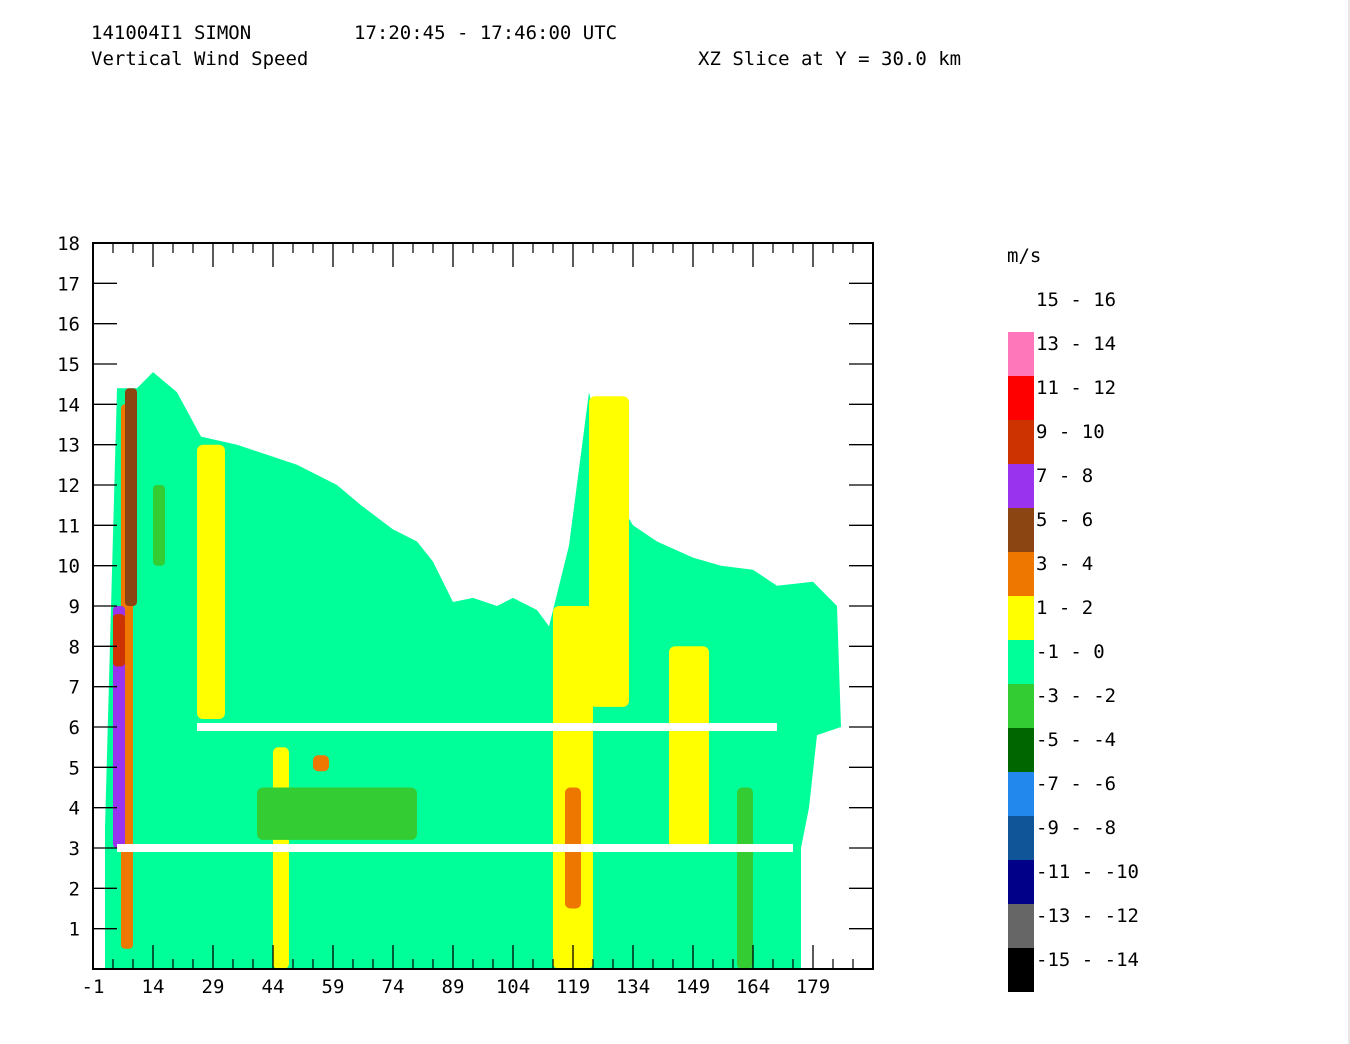 The height and width of the screenshot is (1044, 1350). What do you see at coordinates (1070, 432) in the screenshot?
I see `legend-label-3: 9 - 10` at bounding box center [1070, 432].